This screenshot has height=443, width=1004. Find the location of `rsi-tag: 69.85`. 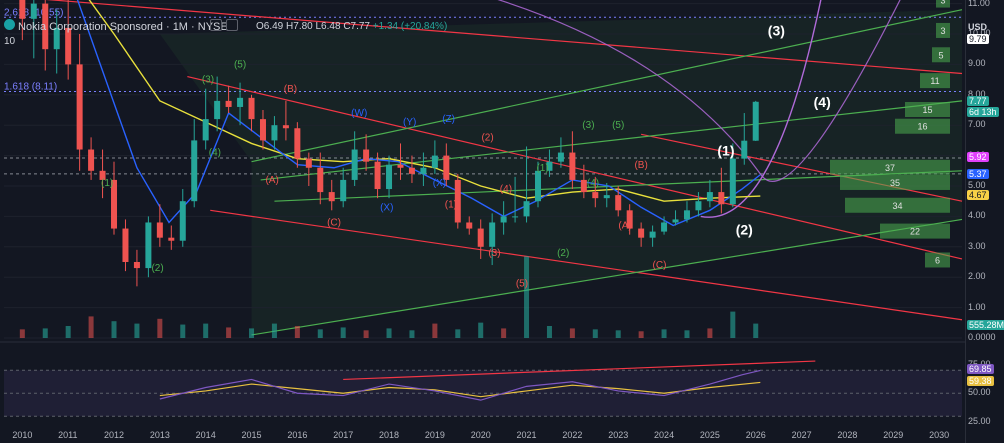

rsi-tag: 69.85 is located at coordinates (980, 369).